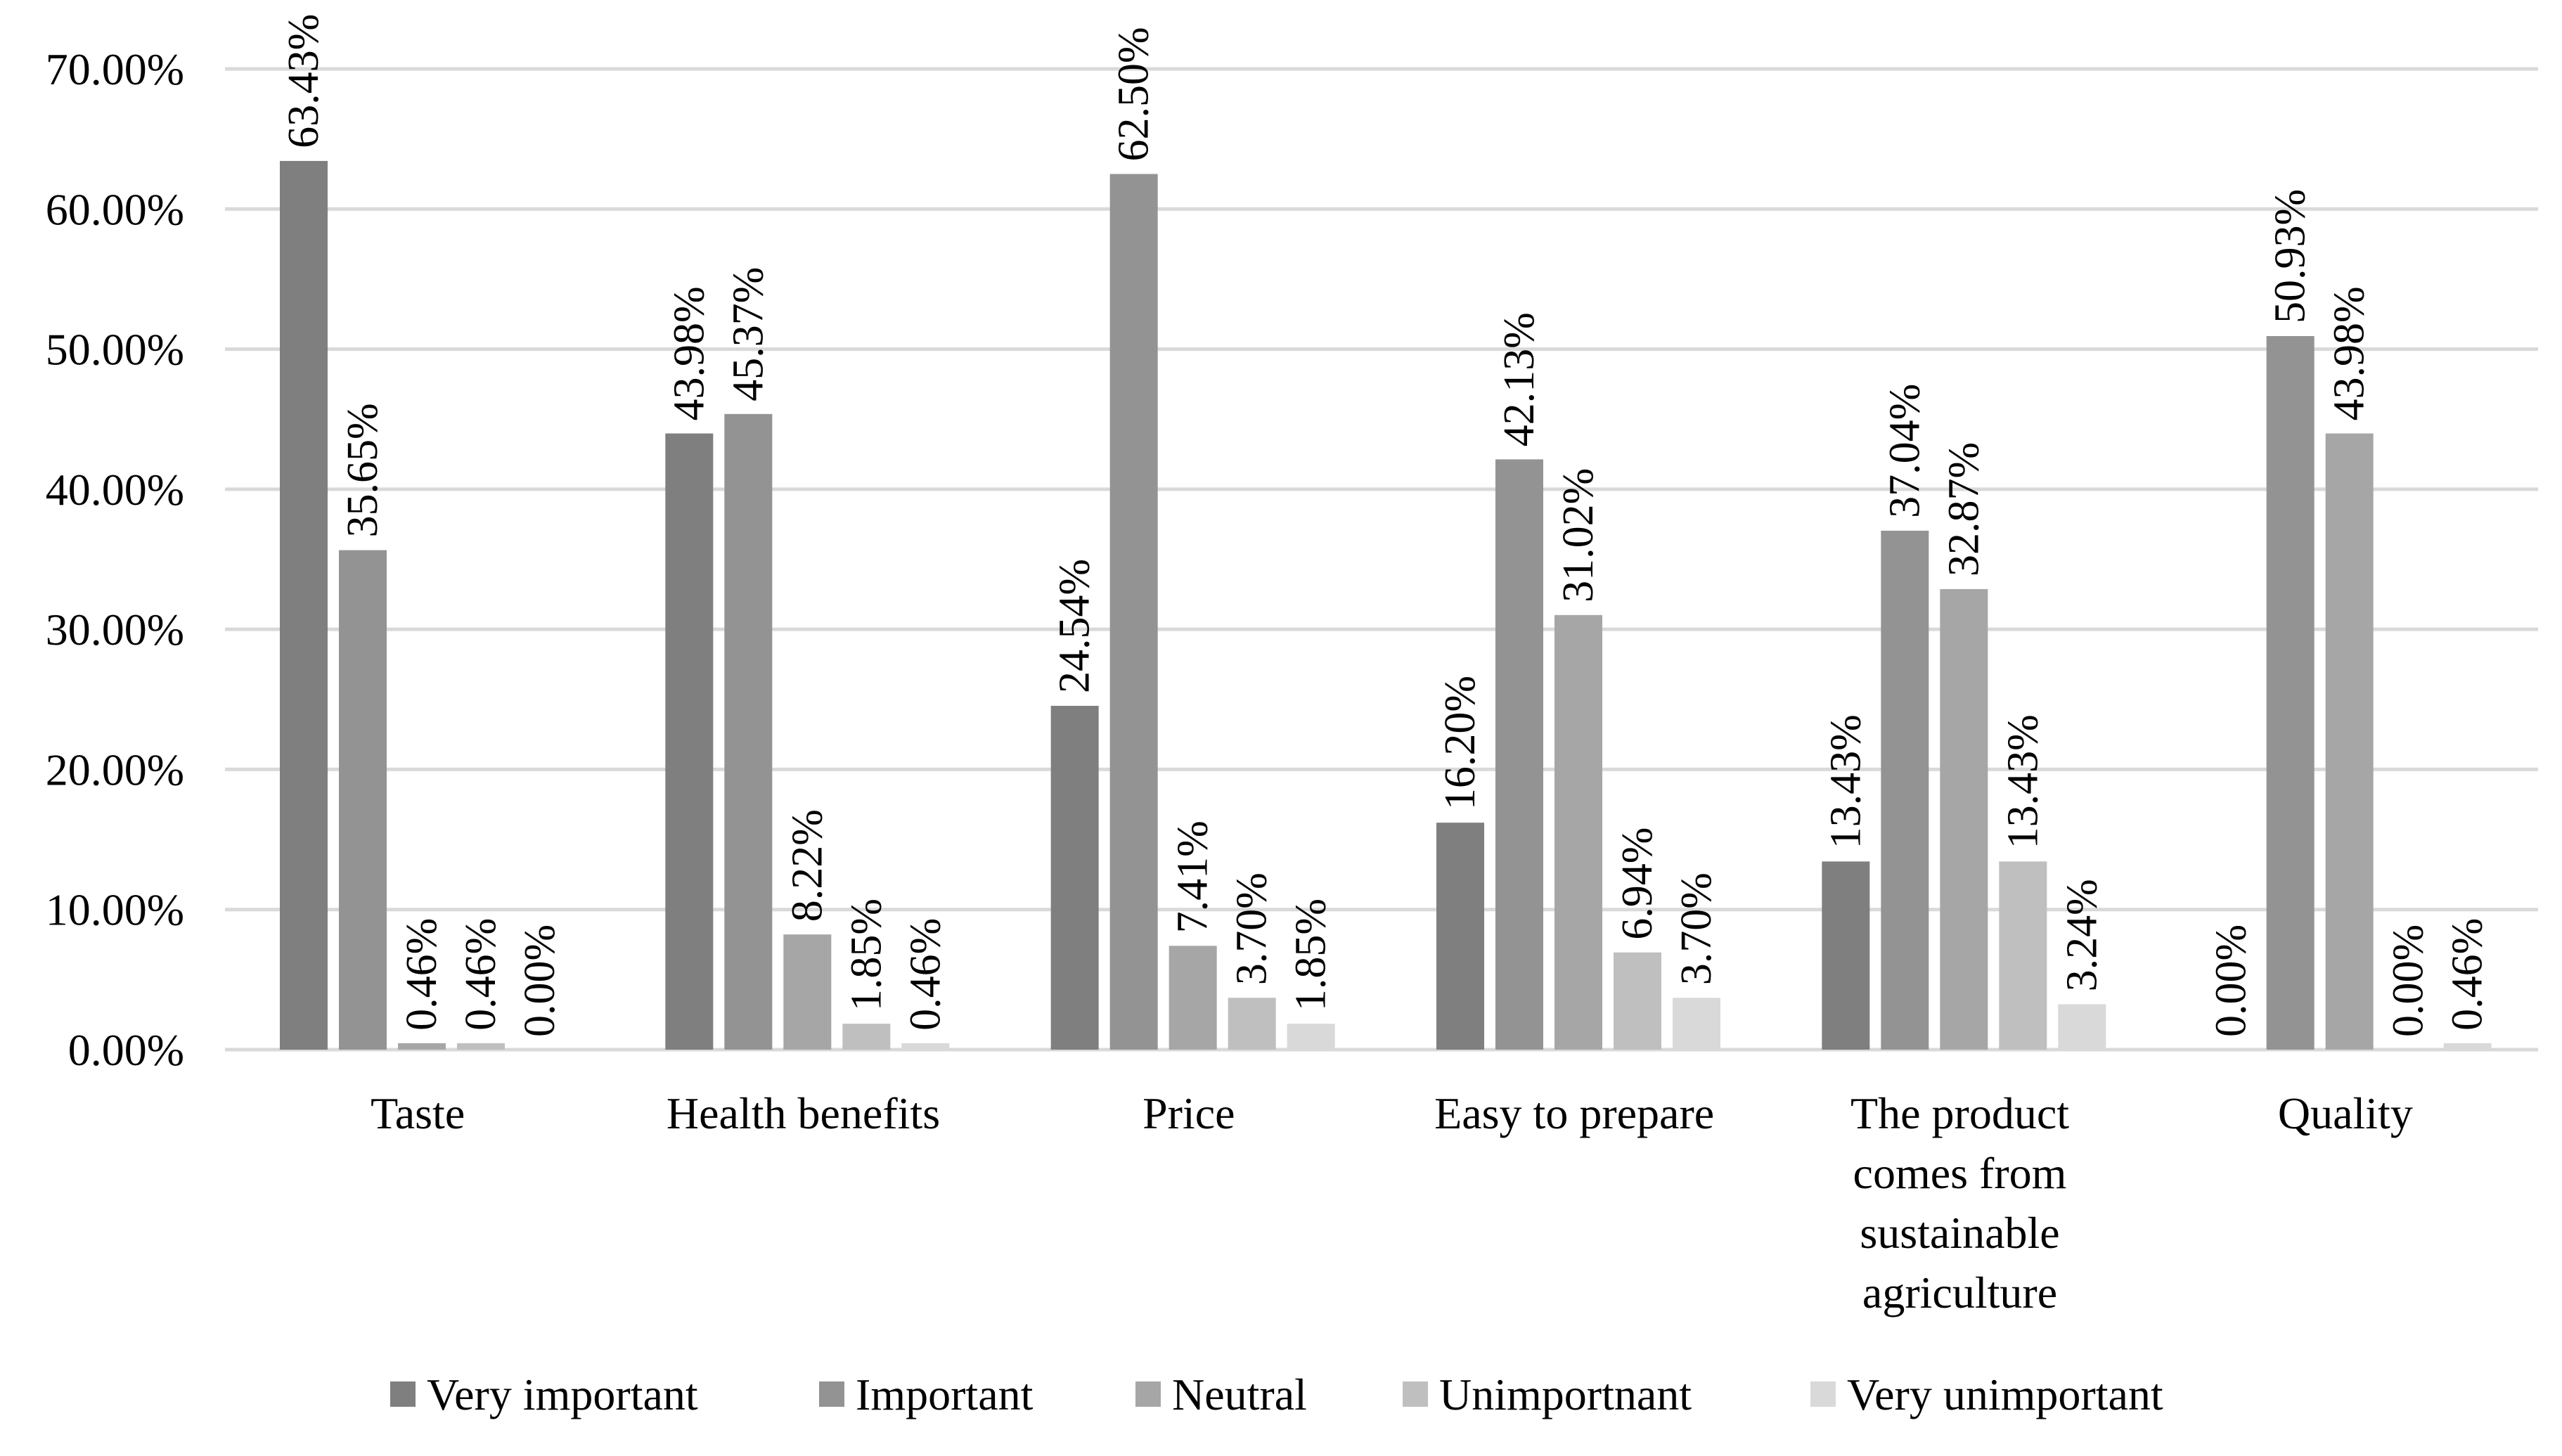 This screenshot has height=1456, width=2562. I want to click on legend-label: Unimportnant, so click(1565, 1394).